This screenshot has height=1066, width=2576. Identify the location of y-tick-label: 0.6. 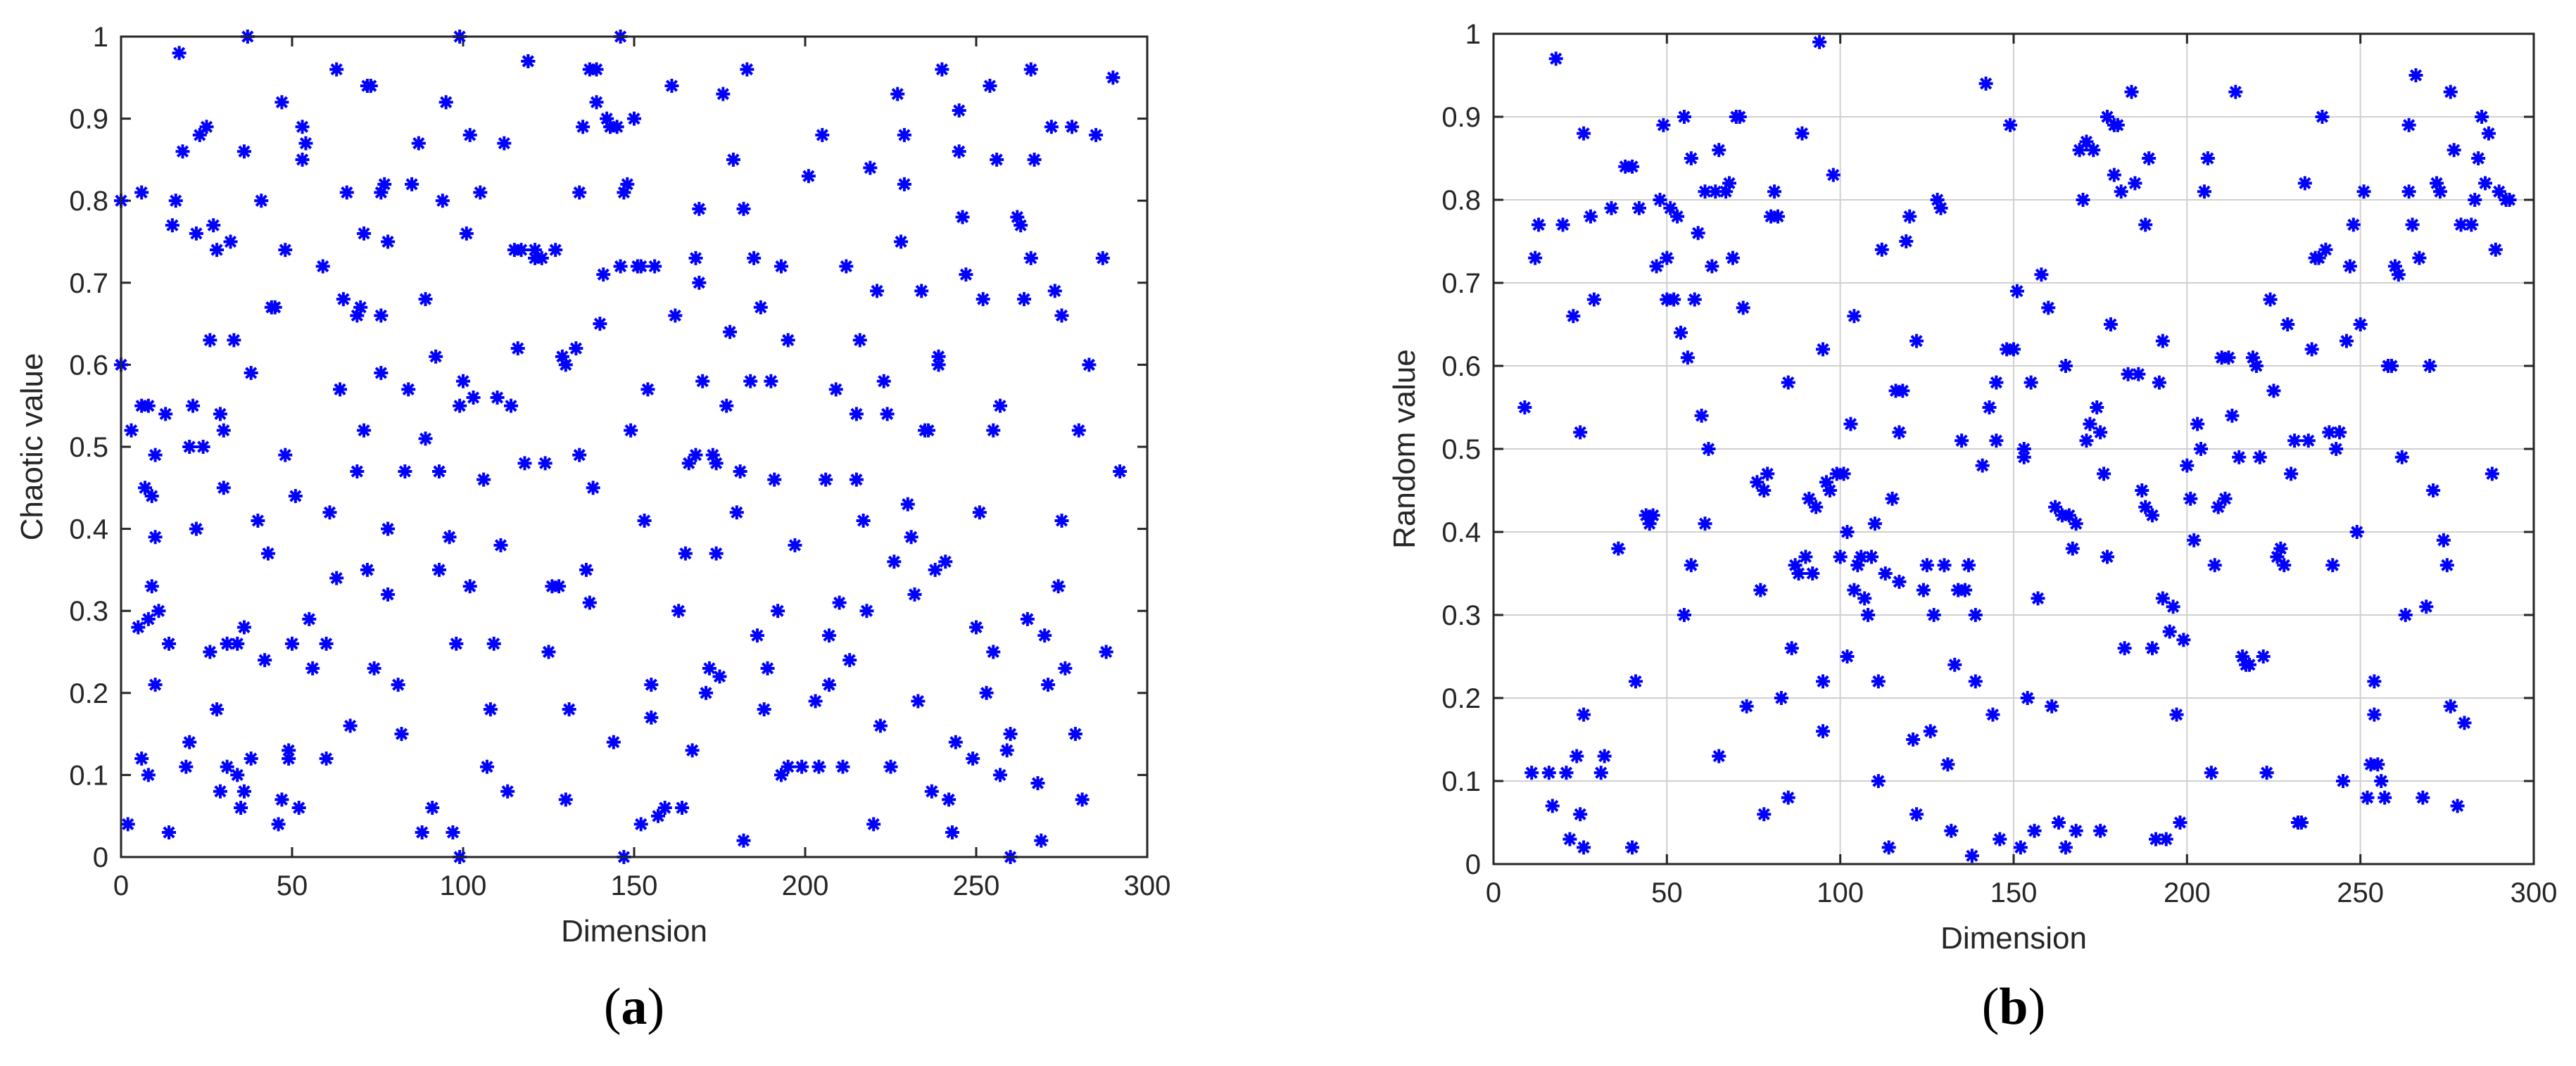
(1461, 366).